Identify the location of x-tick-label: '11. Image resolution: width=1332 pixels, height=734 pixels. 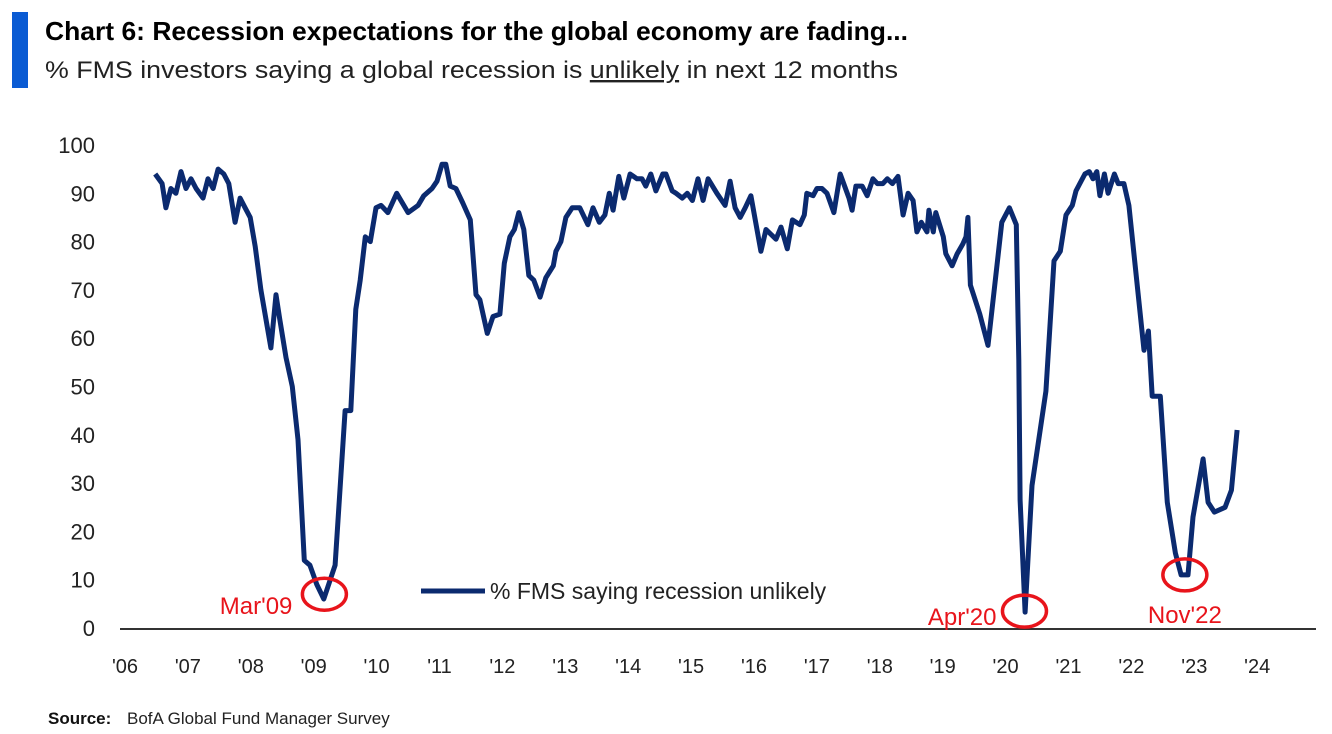
(439, 667).